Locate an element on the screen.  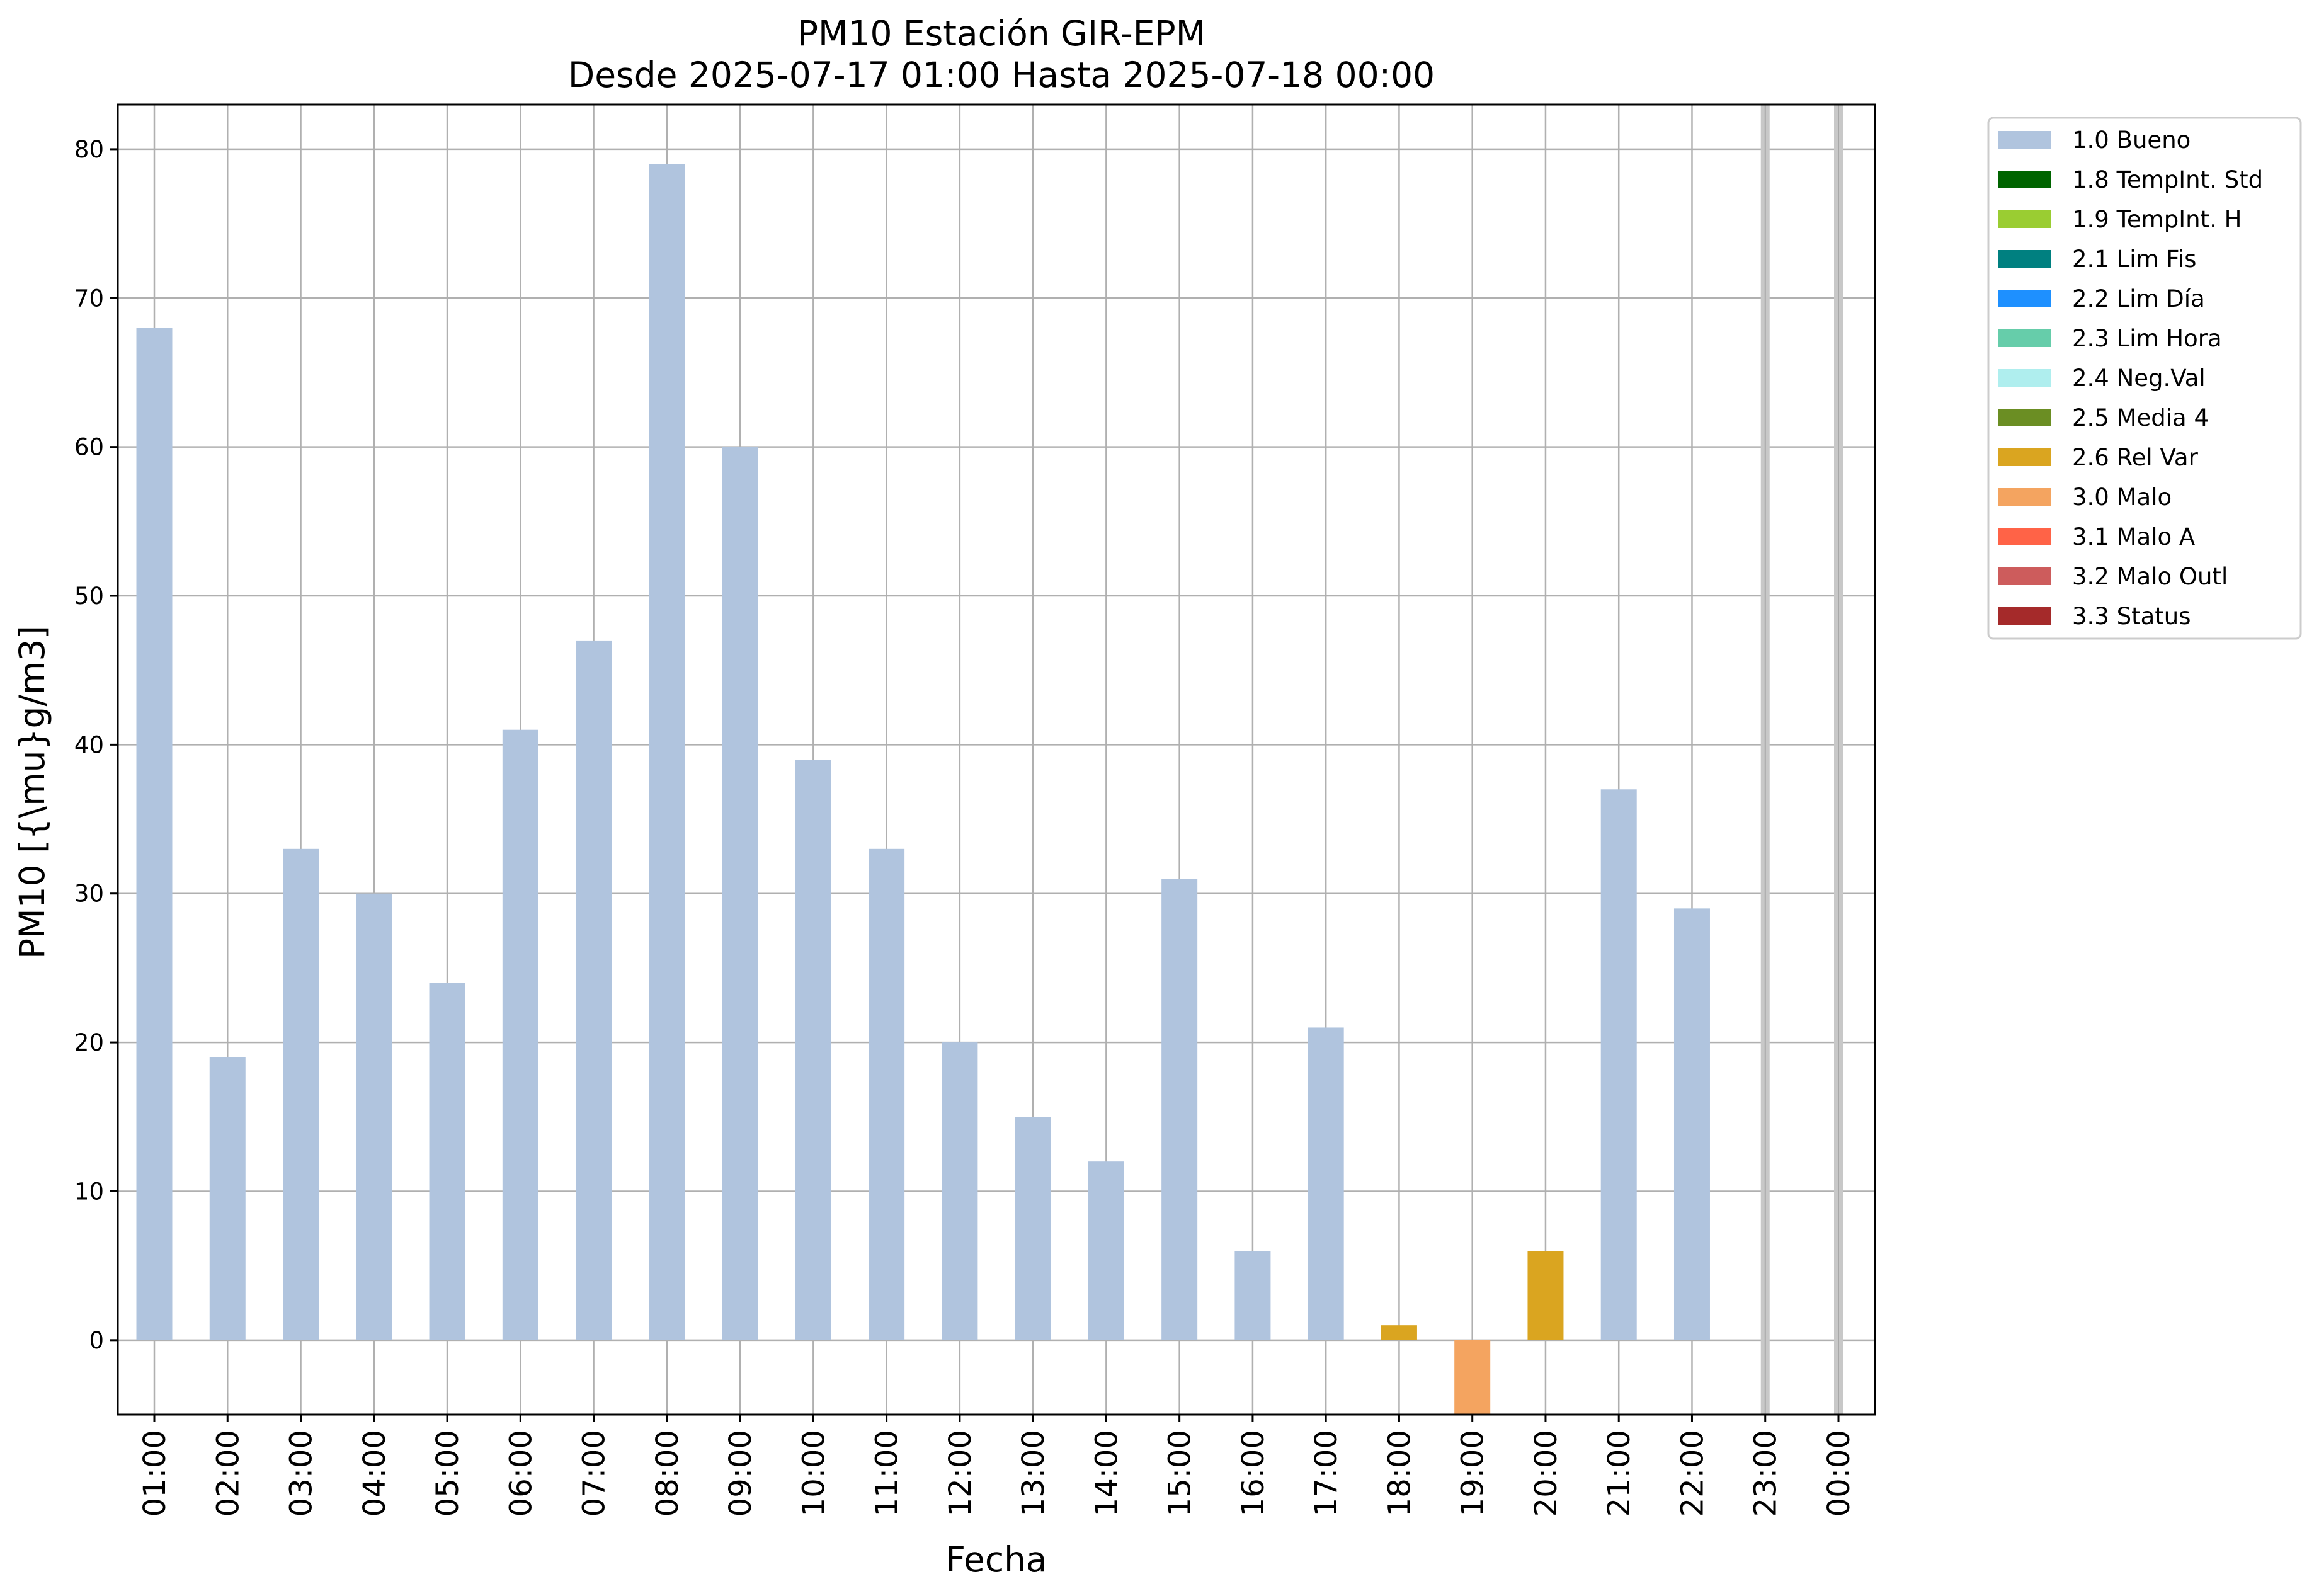
x-tick-label: 11:00 is located at coordinates (887, 1473).